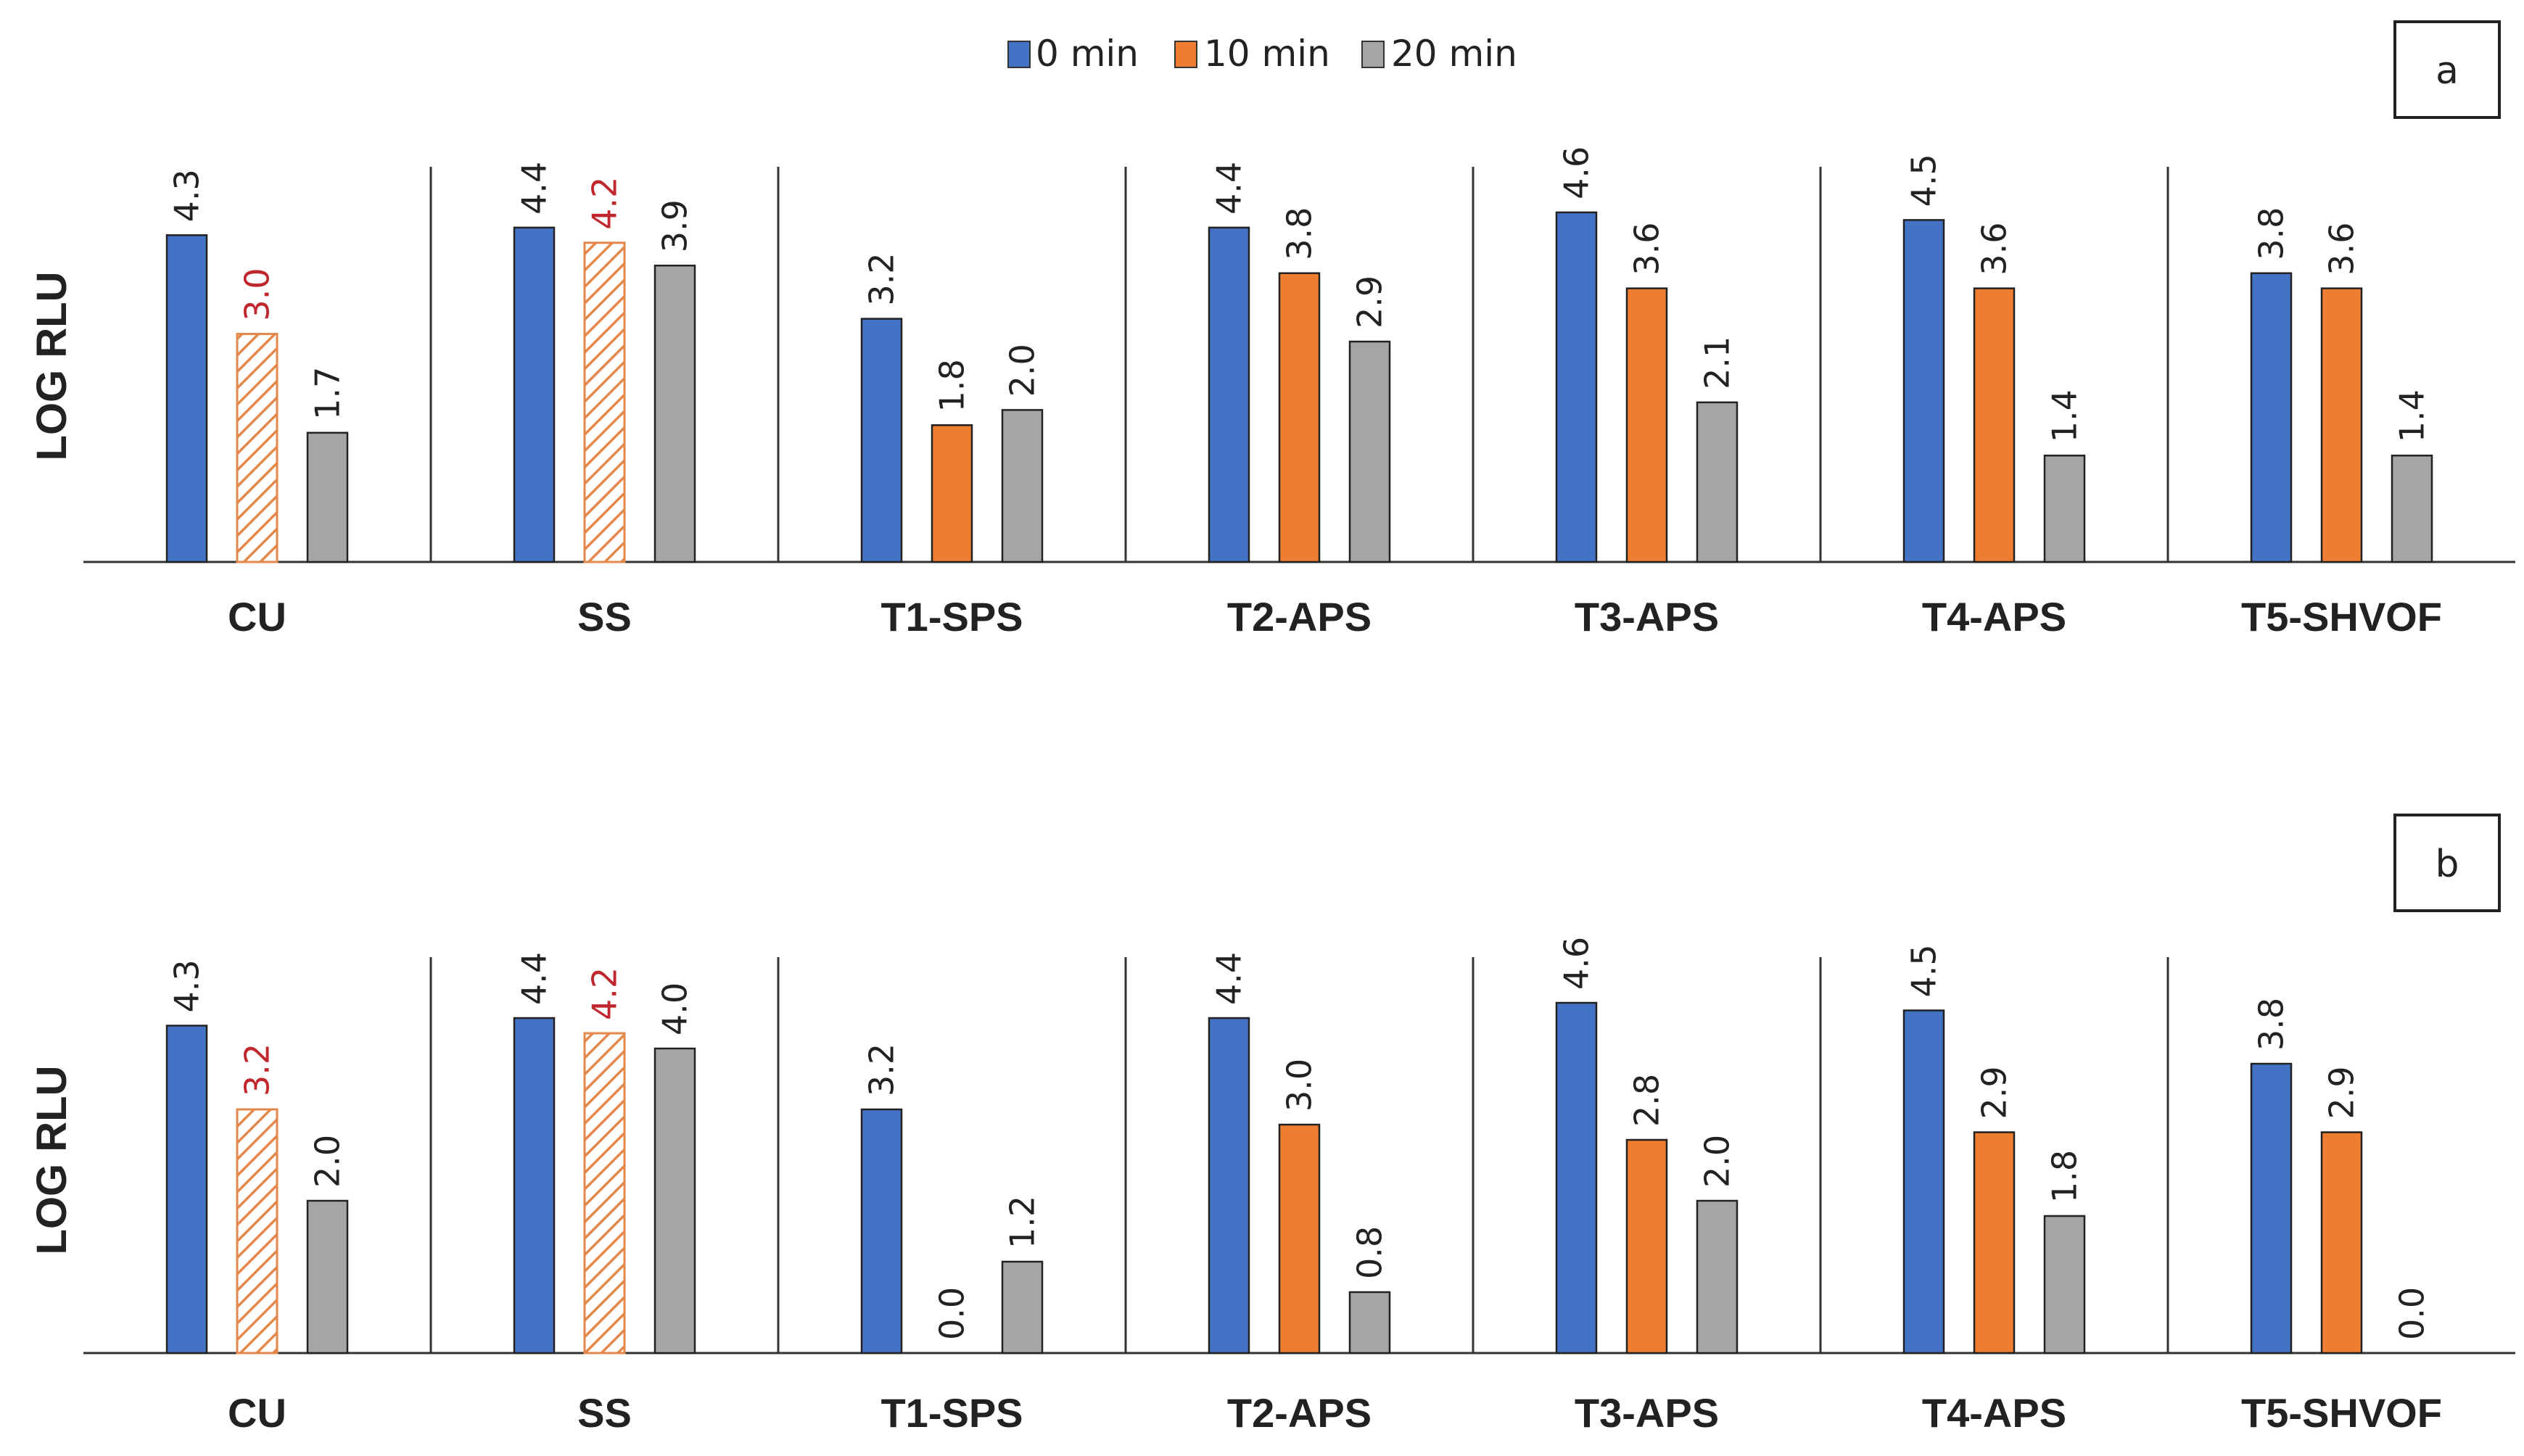  Describe the element at coordinates (952, 493) in the screenshot. I see `bar-a-t1-sps-10-min` at that location.